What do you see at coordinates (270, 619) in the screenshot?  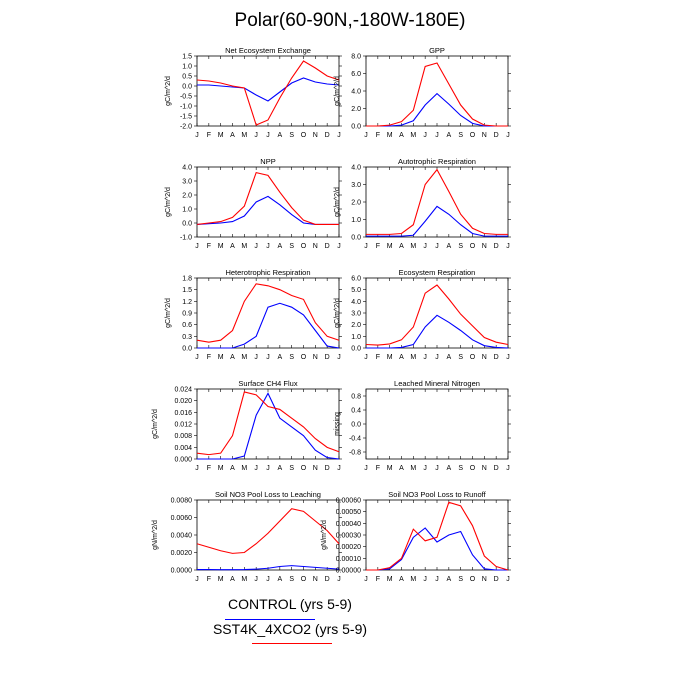 I see `legend-control-line` at bounding box center [270, 619].